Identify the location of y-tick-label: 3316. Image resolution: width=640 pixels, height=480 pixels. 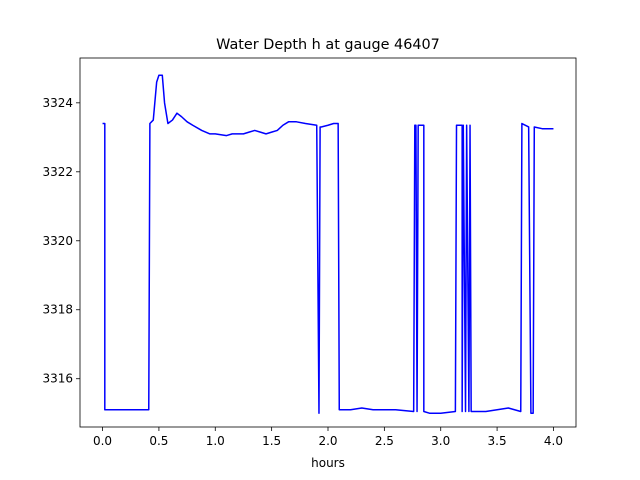
(57, 379).